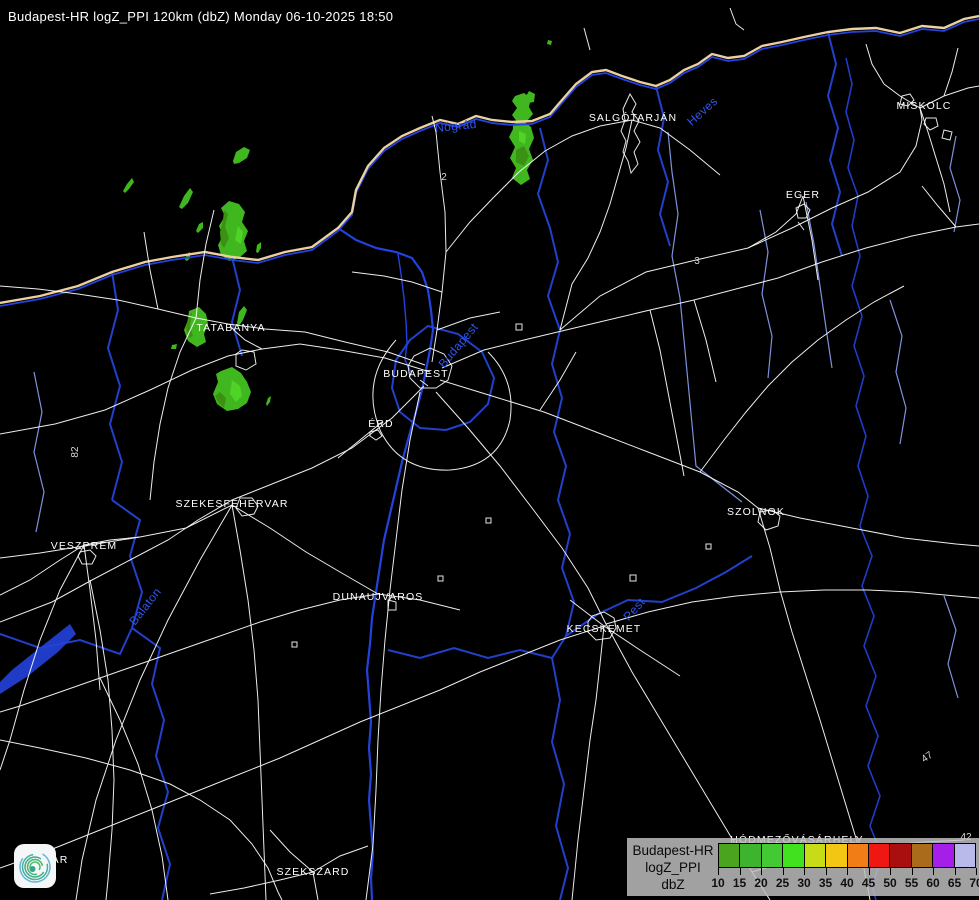 The image size is (979, 900). What do you see at coordinates (455, 126) in the screenshot?
I see `county-label-nograd: Nógrád` at bounding box center [455, 126].